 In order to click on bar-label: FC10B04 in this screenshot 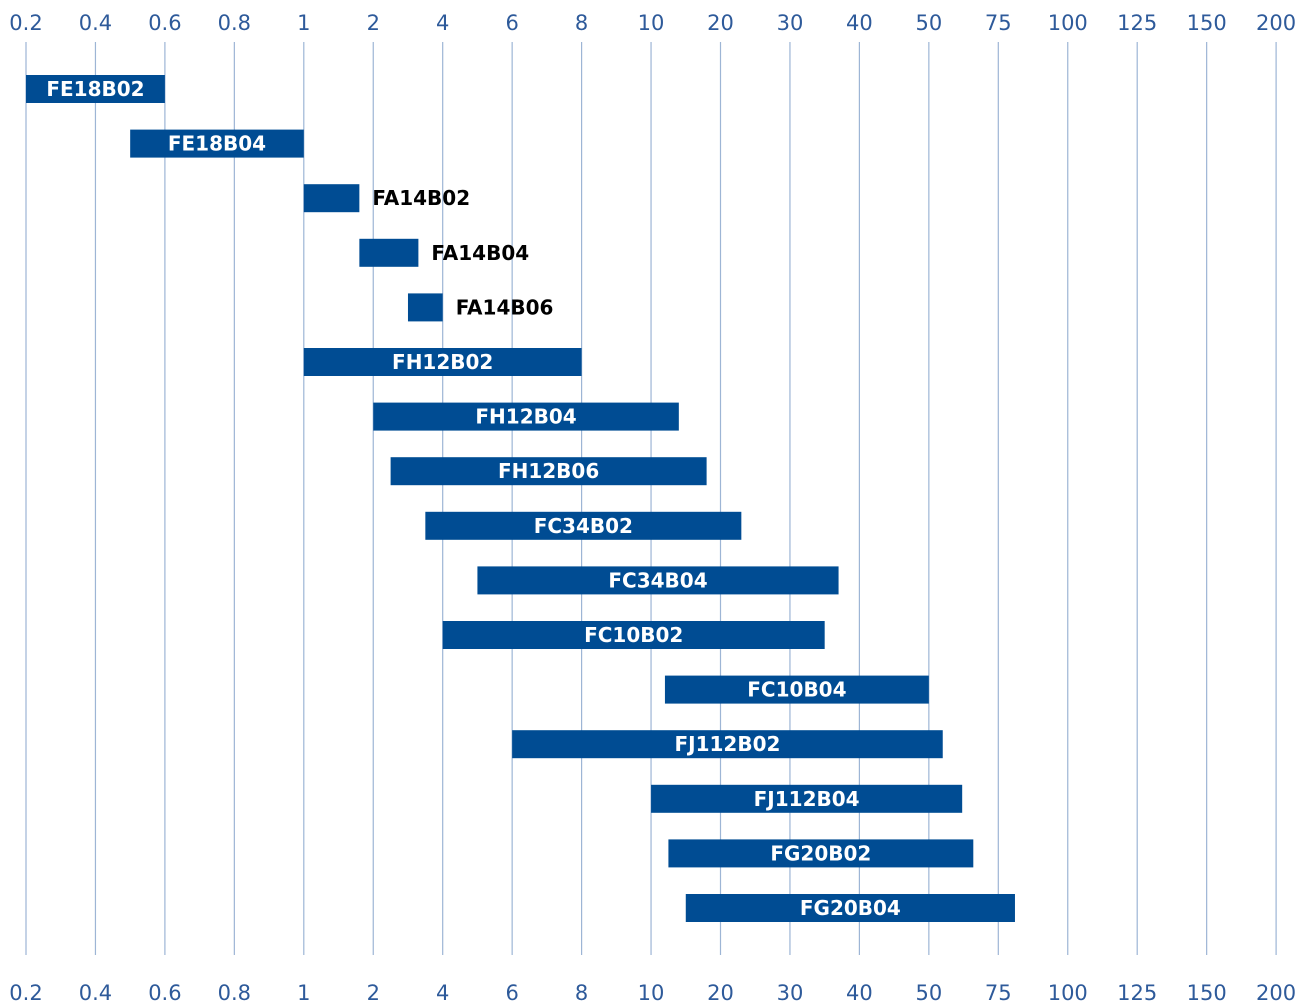, I will do `click(796, 690)`.